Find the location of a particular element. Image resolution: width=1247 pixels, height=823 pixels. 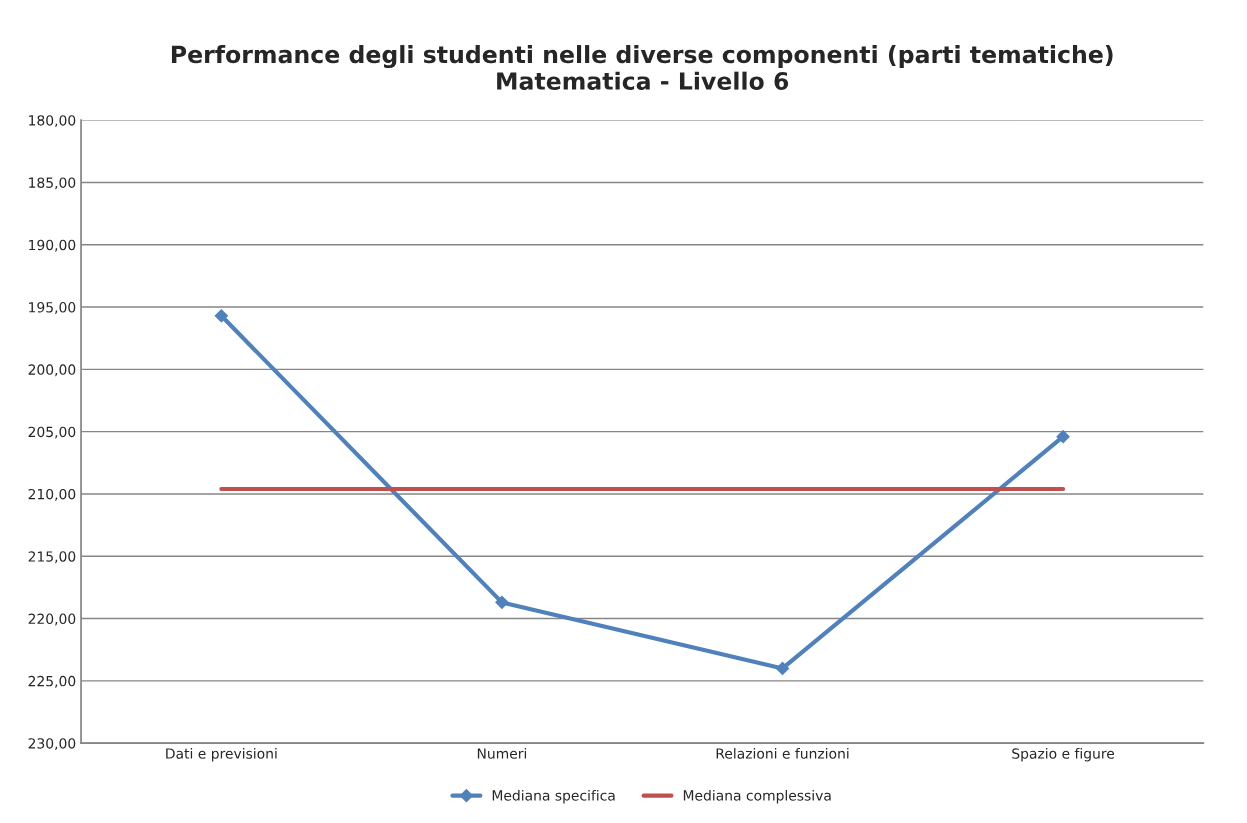

legend-label: Mediana complessiva is located at coordinates (757, 796).